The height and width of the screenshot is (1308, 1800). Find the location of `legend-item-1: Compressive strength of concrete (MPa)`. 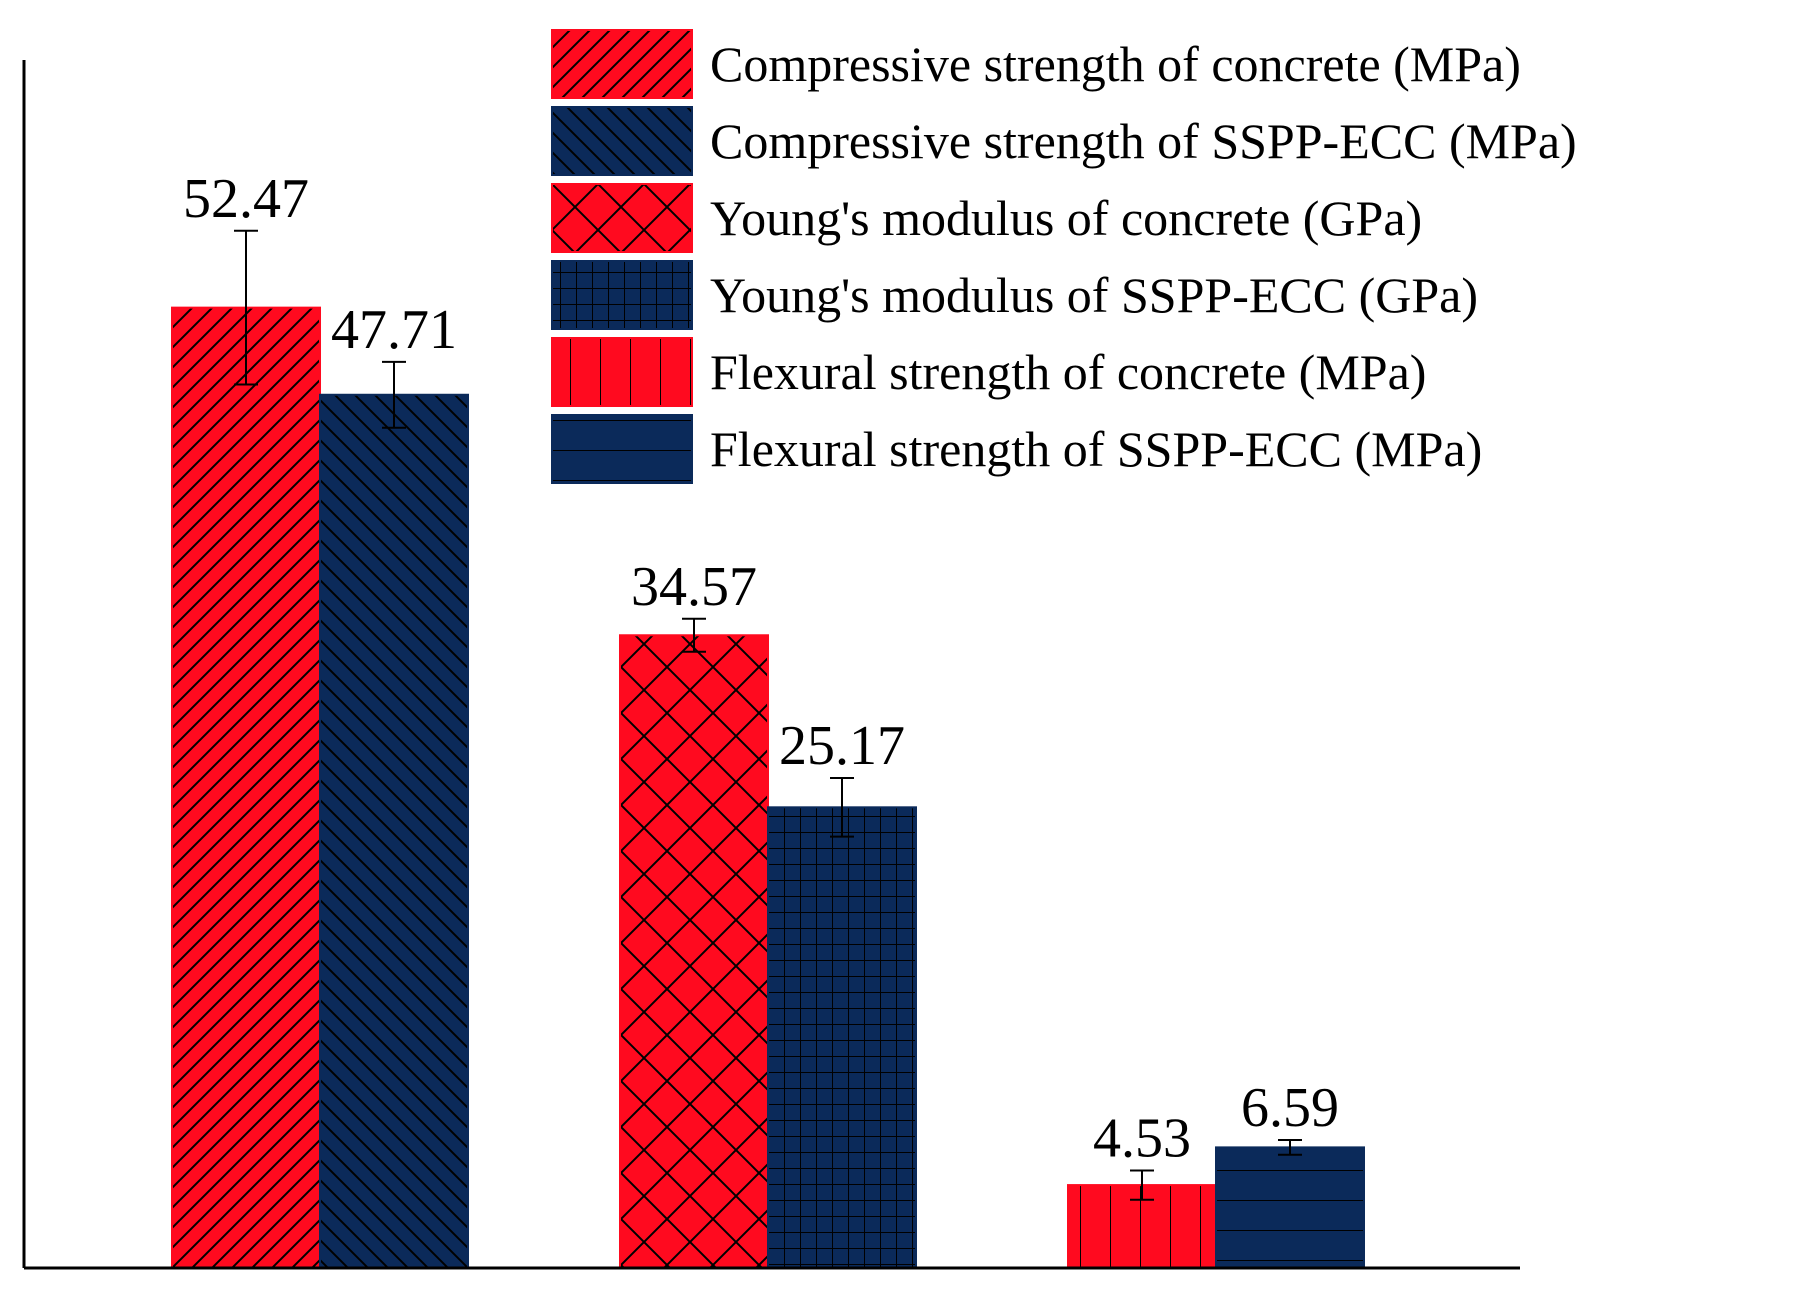

legend-item-1: Compressive strength of concrete (MPa) is located at coordinates (1036, 64).